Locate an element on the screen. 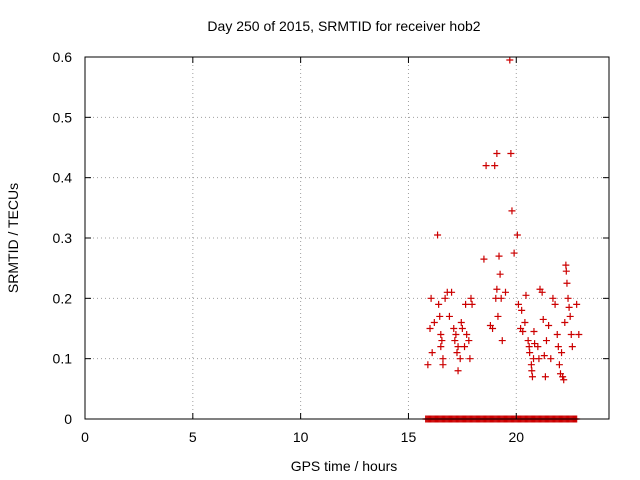 This screenshot has width=640, height=480. x-tick-label: 5 is located at coordinates (193, 437).